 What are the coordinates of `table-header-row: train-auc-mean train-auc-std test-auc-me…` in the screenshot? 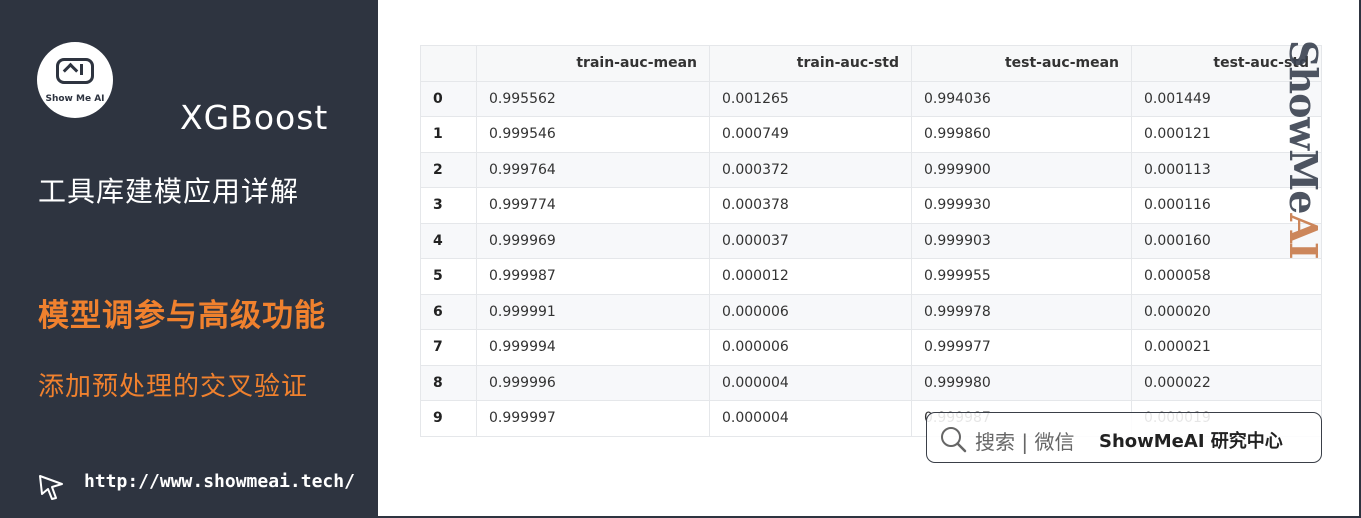 It's located at (871, 63).